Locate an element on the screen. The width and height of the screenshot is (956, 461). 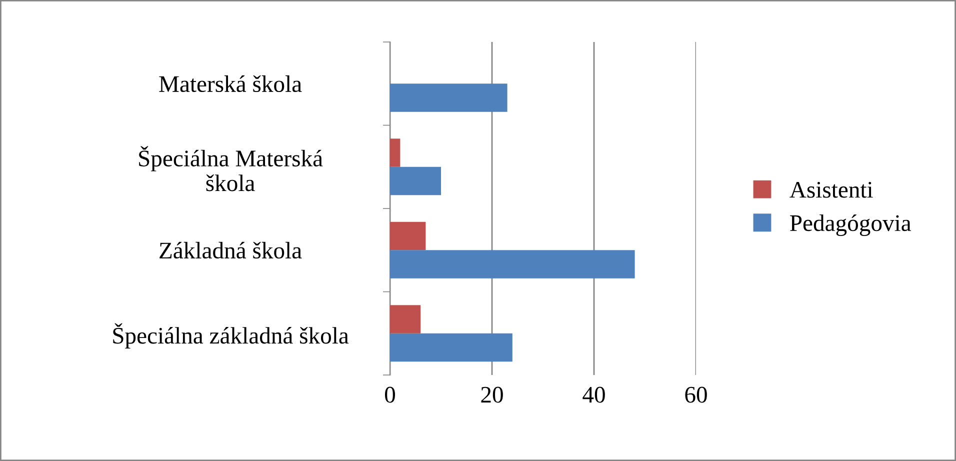
legend-label: Pedagógovia is located at coordinates (851, 225).